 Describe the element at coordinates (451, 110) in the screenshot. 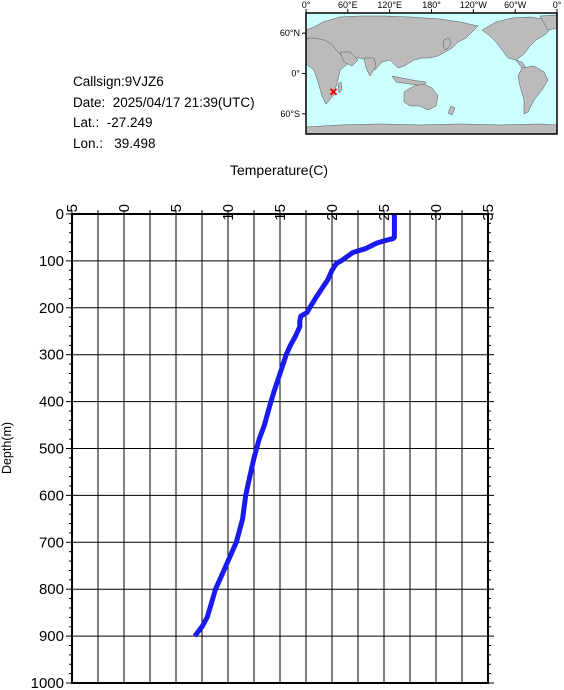

I see `land-new-zealand` at that location.